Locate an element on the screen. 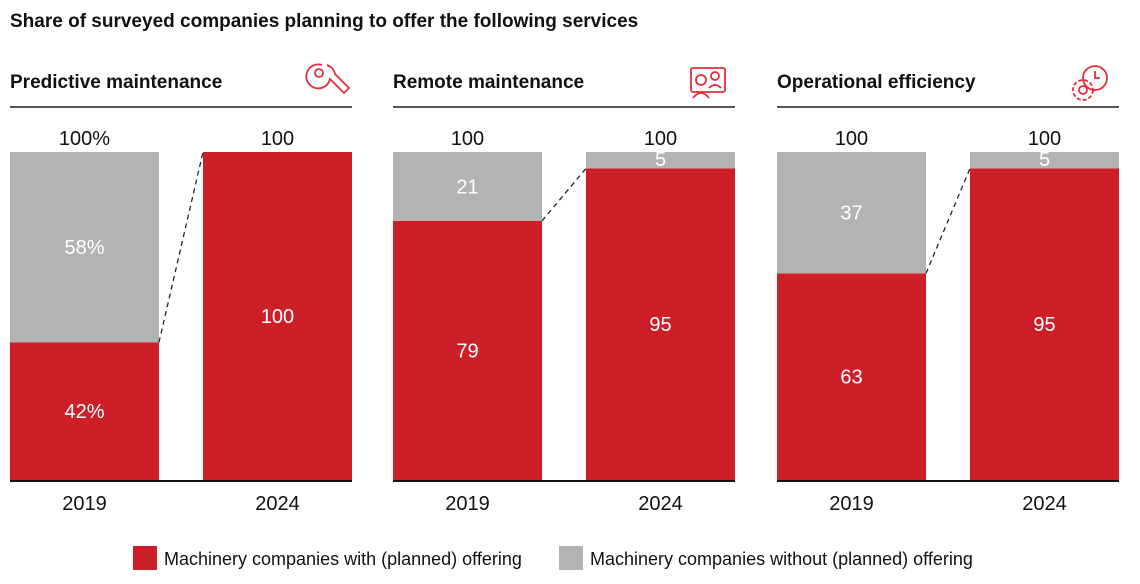 This screenshot has width=1140, height=584. data-label-without: 58% is located at coordinates (84, 248).